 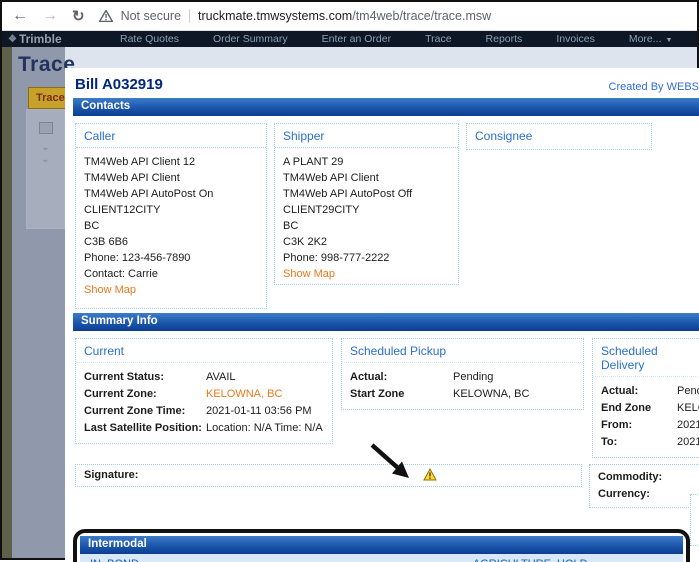 What do you see at coordinates (348, 194) in the screenshot?
I see `shipper-line: TM4Web API AutoPost Off` at bounding box center [348, 194].